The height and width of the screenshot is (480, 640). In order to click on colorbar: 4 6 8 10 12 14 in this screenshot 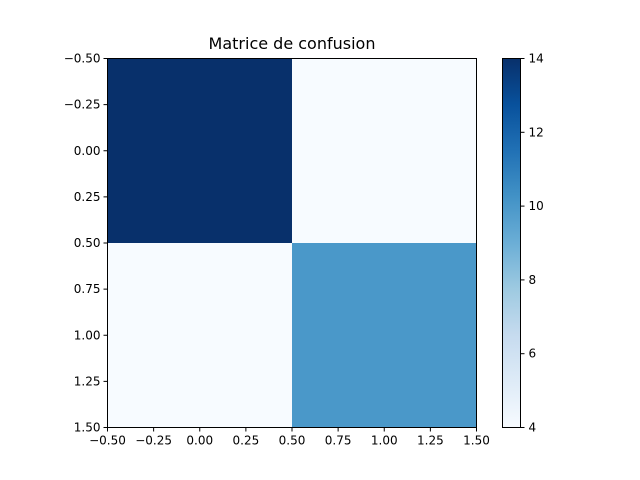, I will do `click(523, 243)`.